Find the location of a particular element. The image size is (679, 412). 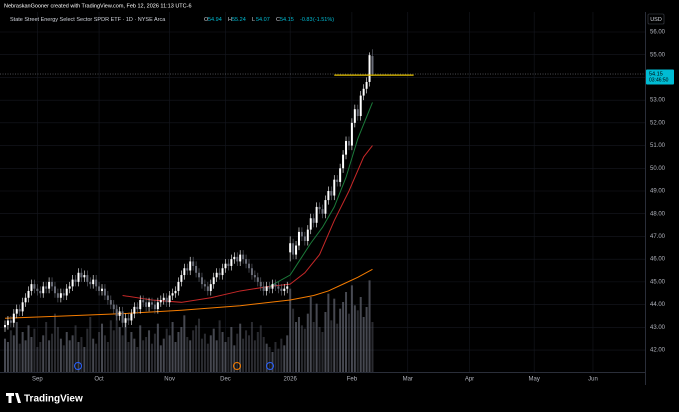

x-tick-label: Mar is located at coordinates (408, 380).